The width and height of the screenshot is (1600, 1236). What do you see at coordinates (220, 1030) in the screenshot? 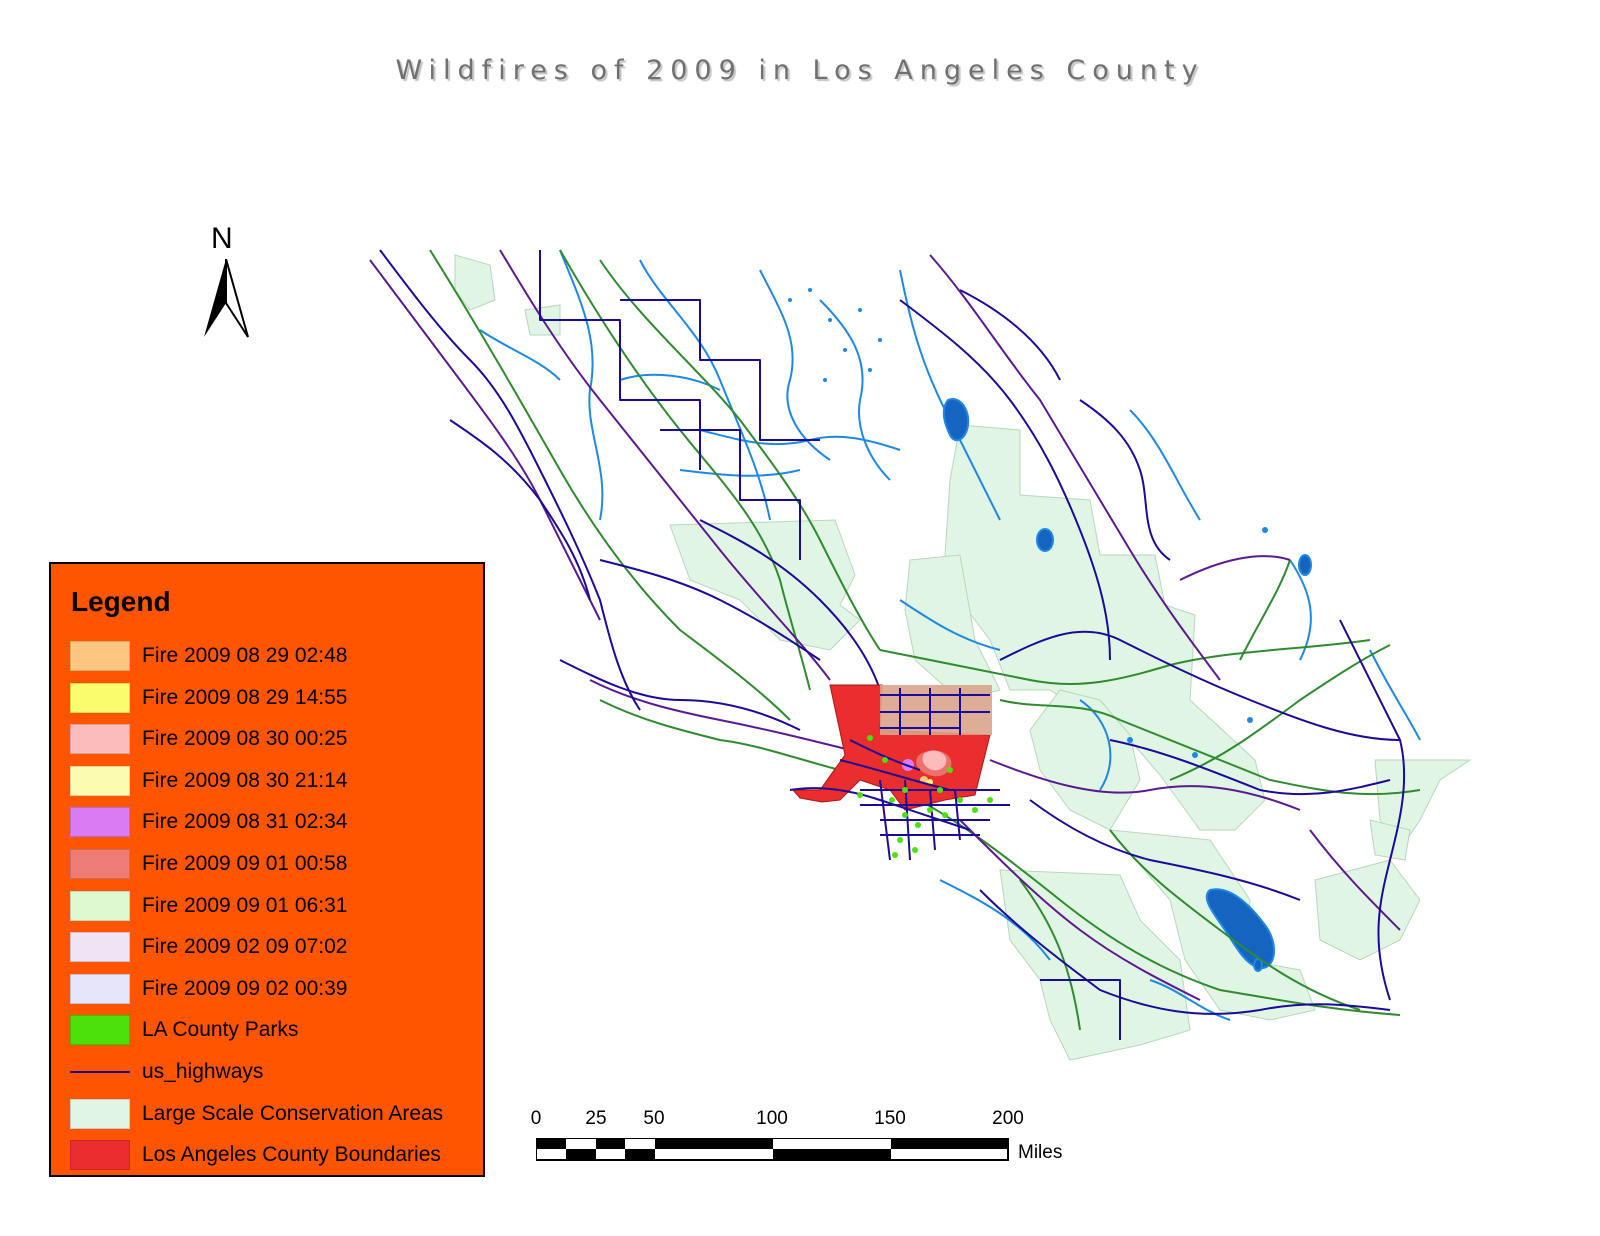
I see `legend-label: LA County Parks` at bounding box center [220, 1030].